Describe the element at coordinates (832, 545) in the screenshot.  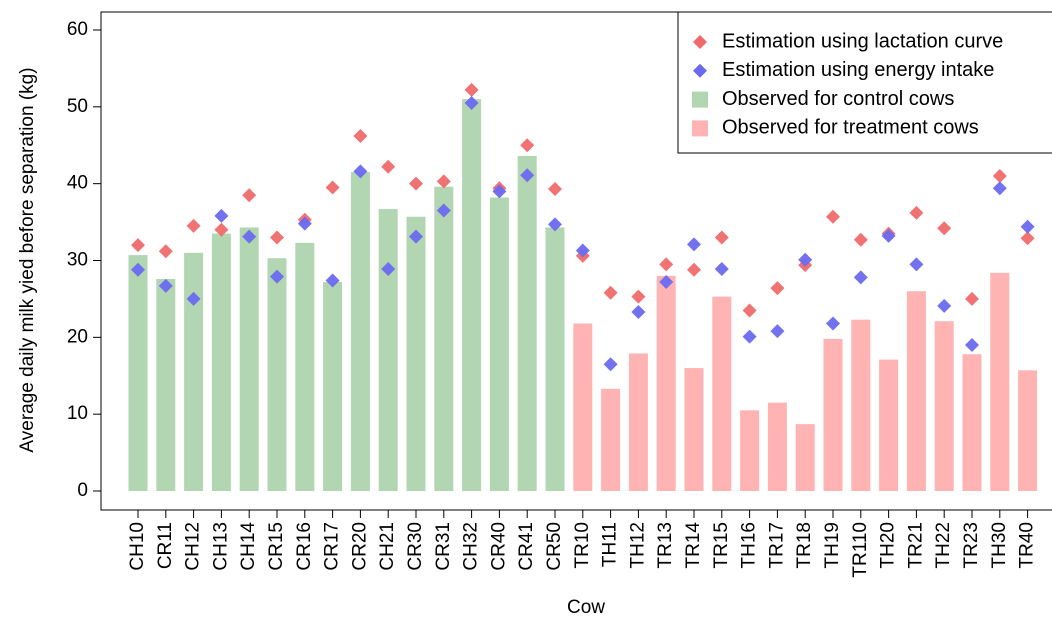
I see `x-tick-label: TH19` at that location.